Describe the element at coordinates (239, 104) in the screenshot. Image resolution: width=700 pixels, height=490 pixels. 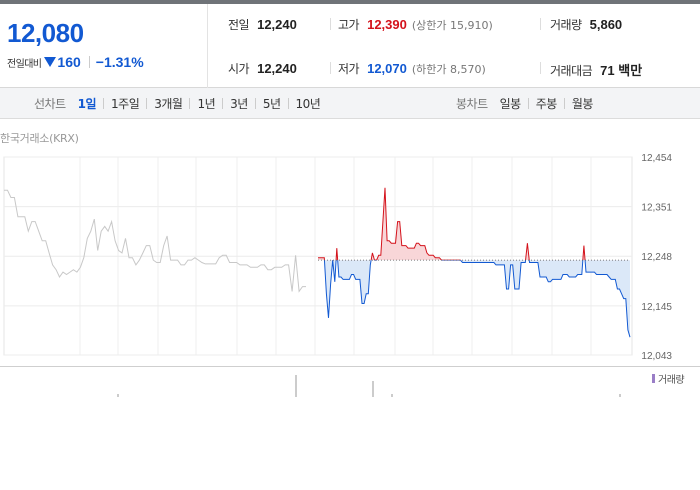
I see `tab-3year: 3년` at that location.